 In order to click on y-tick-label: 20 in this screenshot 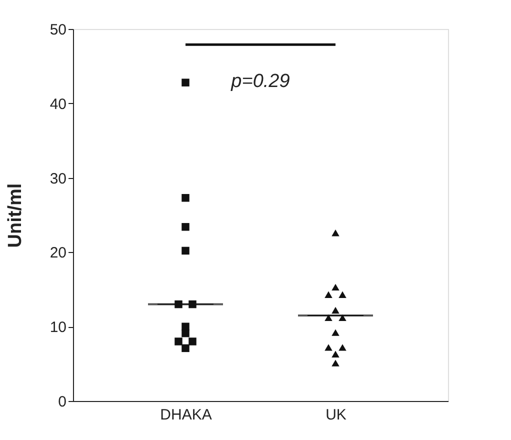, I will do `click(58, 253)`.